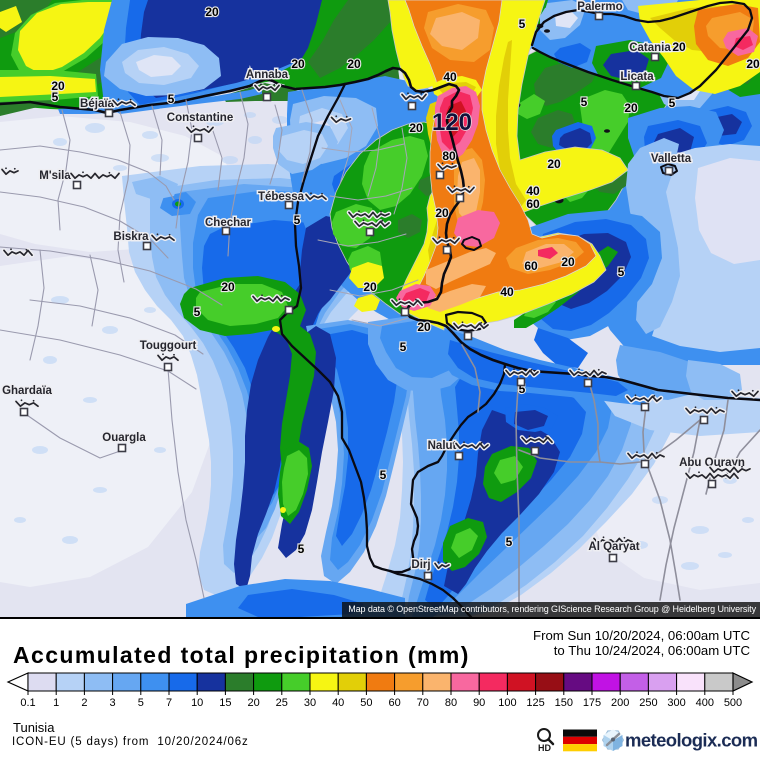 The width and height of the screenshot is (760, 767). What do you see at coordinates (281, 197) in the screenshot?
I see `svg-text: Tébessa` at bounding box center [281, 197].